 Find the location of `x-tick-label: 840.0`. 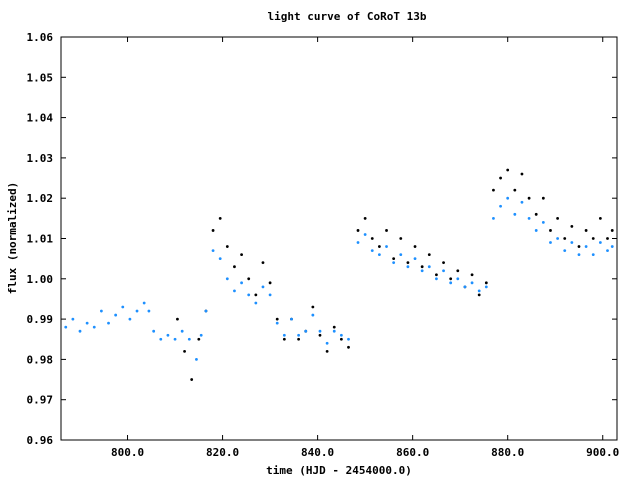

x-tick-label: 840.0 is located at coordinates (317, 452).